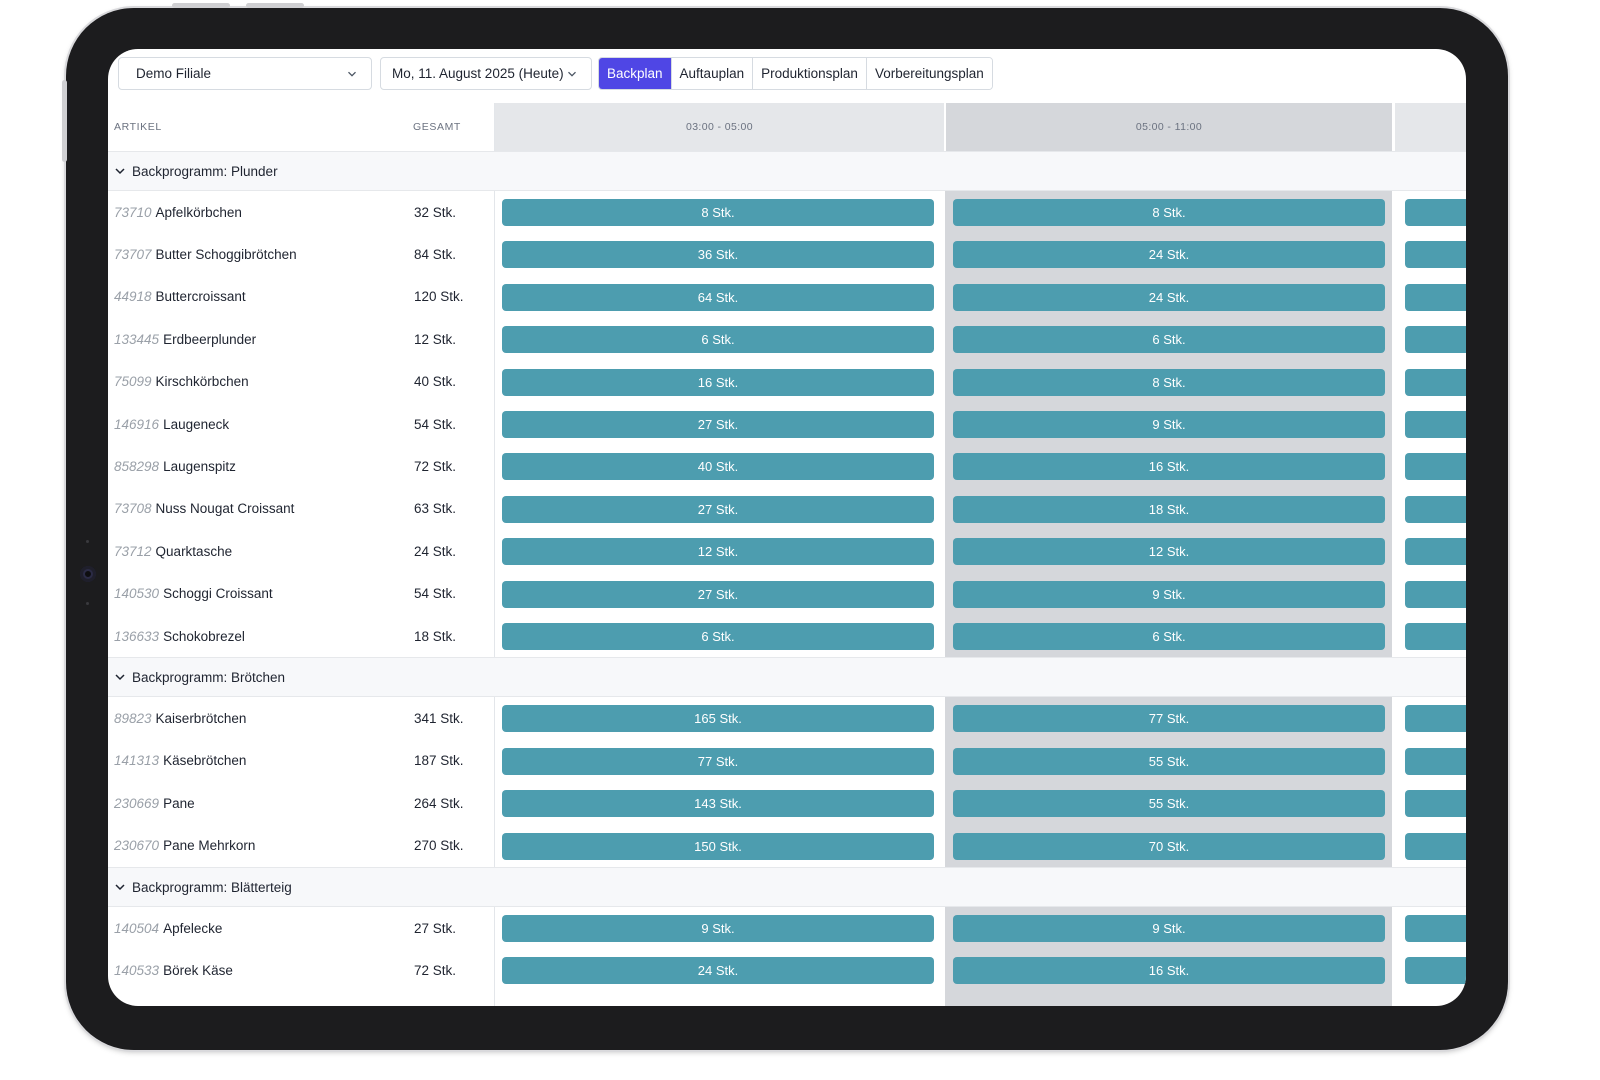 Image resolution: width=1600 pixels, height=1080 pixels. Describe the element at coordinates (435, 636) in the screenshot. I see `total-cell: 18 Stk.` at that location.